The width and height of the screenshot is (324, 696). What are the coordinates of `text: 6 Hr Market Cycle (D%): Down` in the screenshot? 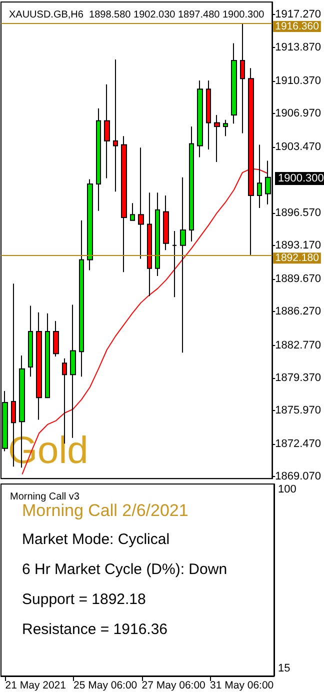 It's located at (125, 569).